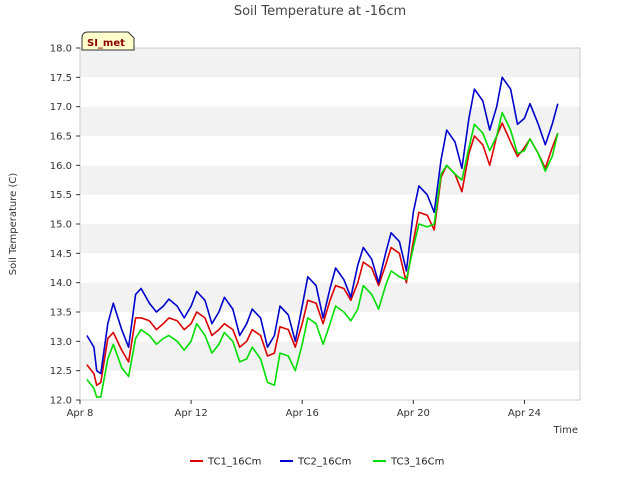 The height and width of the screenshot is (480, 640). What do you see at coordinates (524, 413) in the screenshot?
I see `x-tick-label: Apr 24` at bounding box center [524, 413].